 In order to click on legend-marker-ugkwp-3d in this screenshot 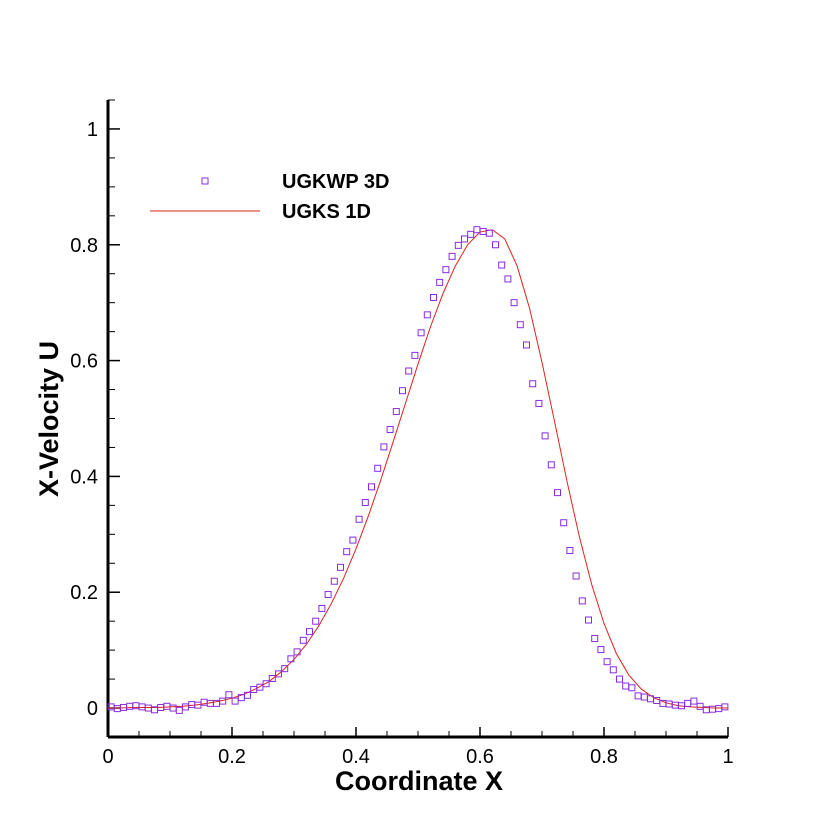, I will do `click(205, 181)`.